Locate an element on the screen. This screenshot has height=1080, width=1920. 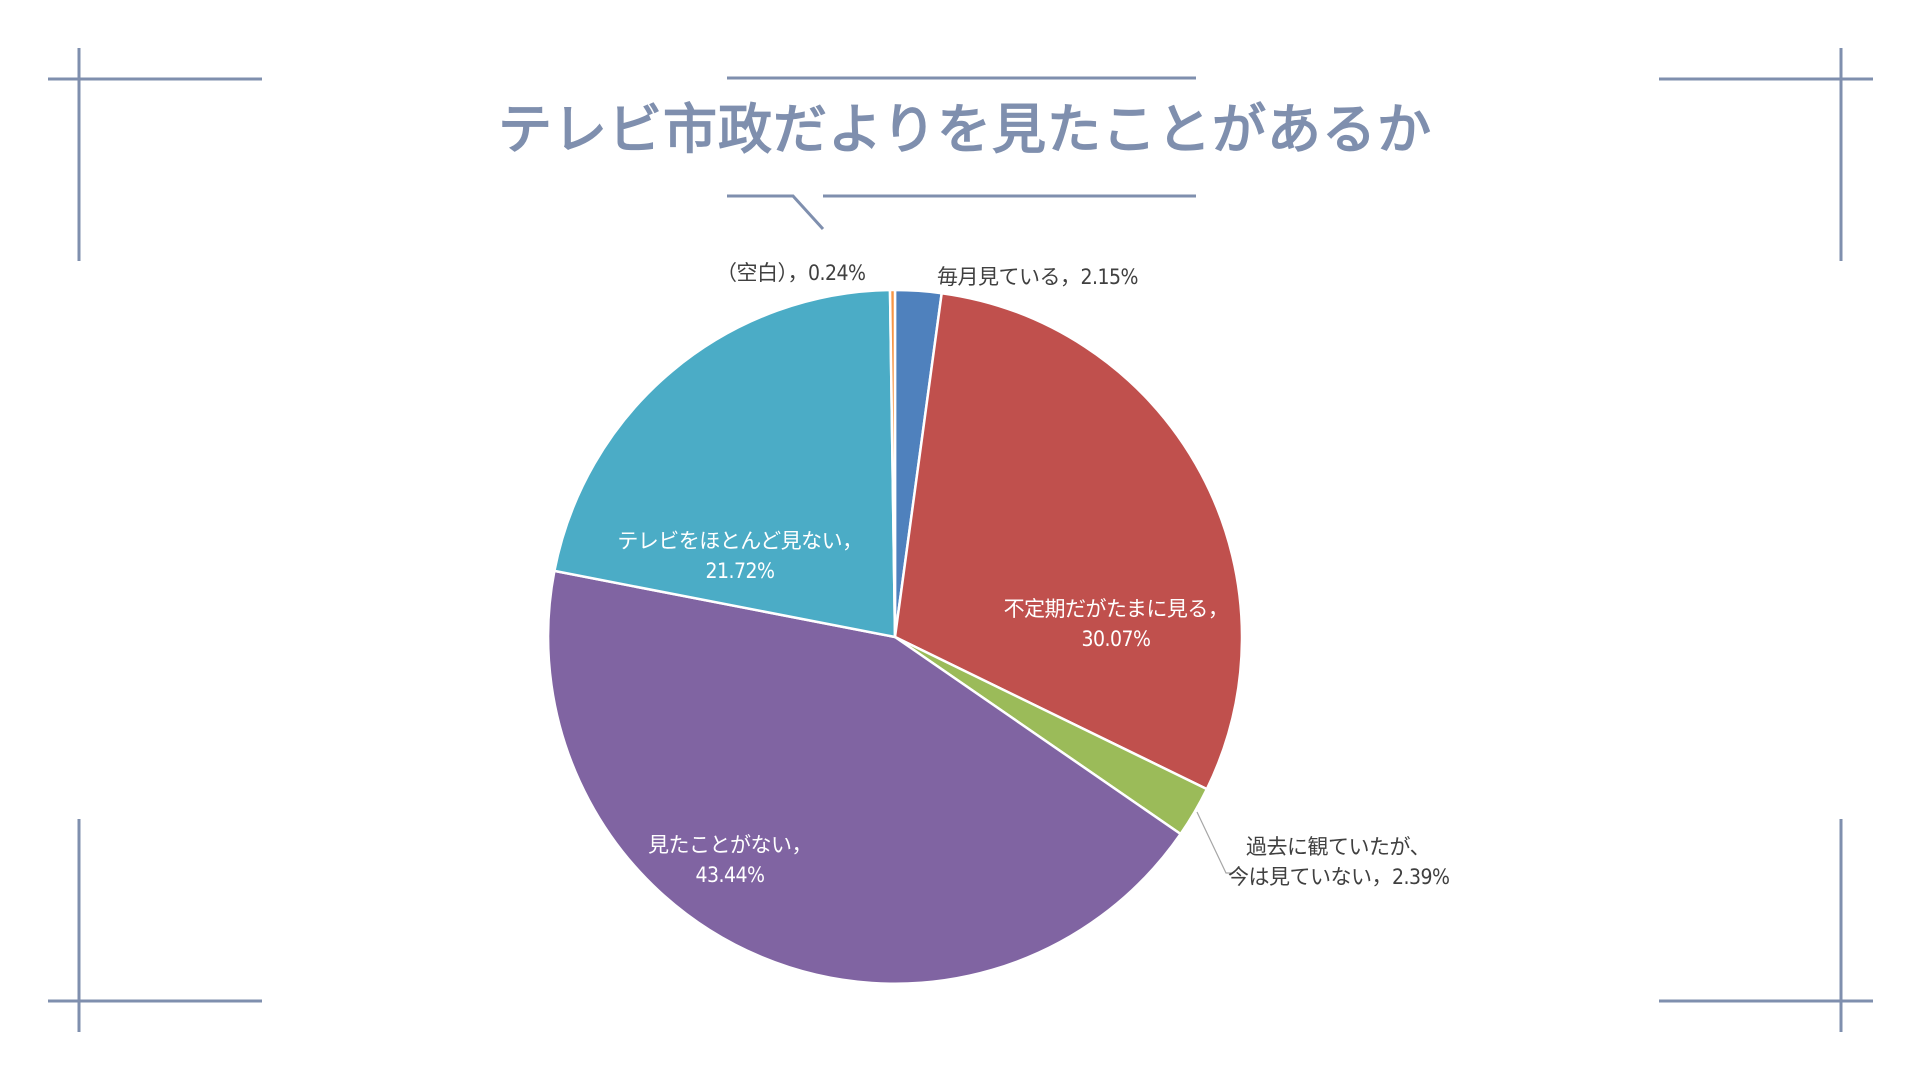
data-label-past: 過去に観ていたが、 今は見ていない，2.39% is located at coordinates (1339, 862).